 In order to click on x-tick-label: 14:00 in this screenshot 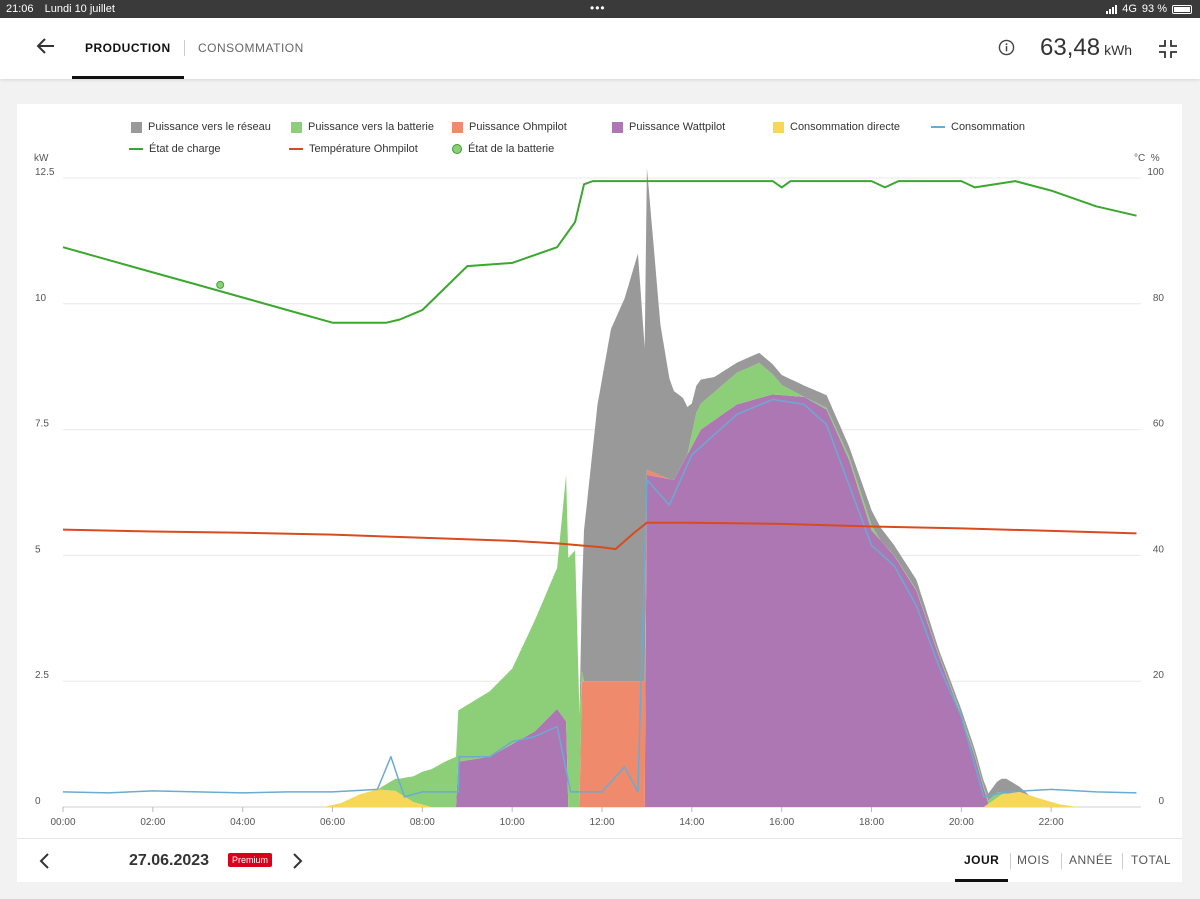, I will do `click(691, 822)`.